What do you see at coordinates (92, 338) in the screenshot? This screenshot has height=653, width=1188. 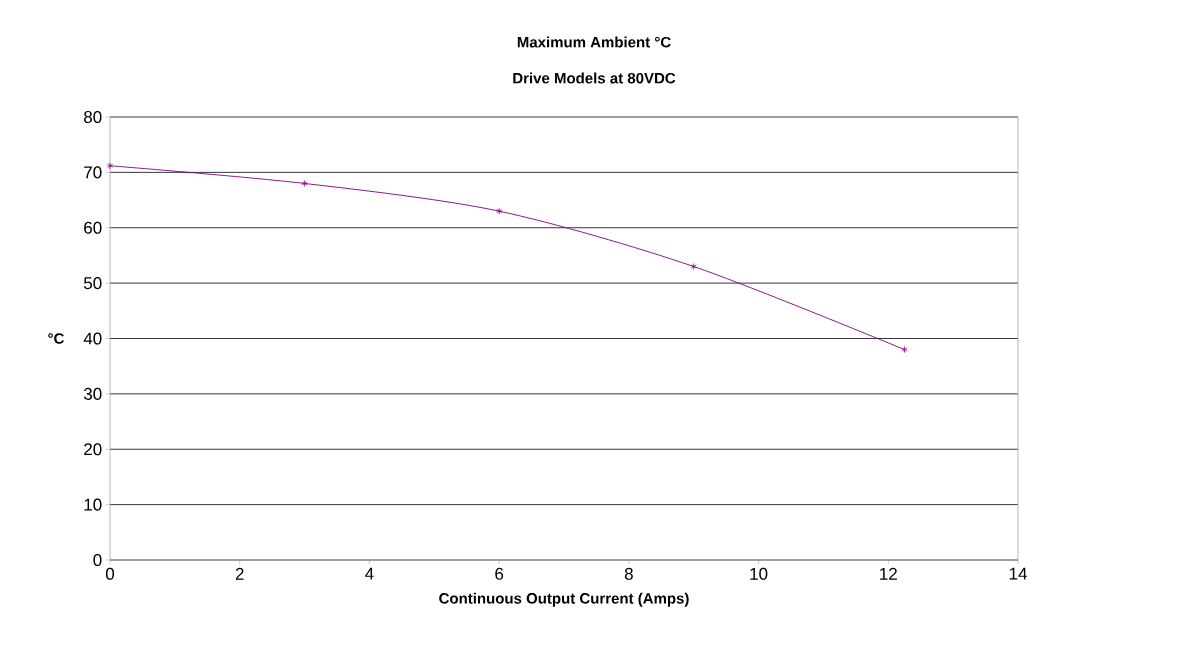 I see `y-tick-label: 40` at bounding box center [92, 338].